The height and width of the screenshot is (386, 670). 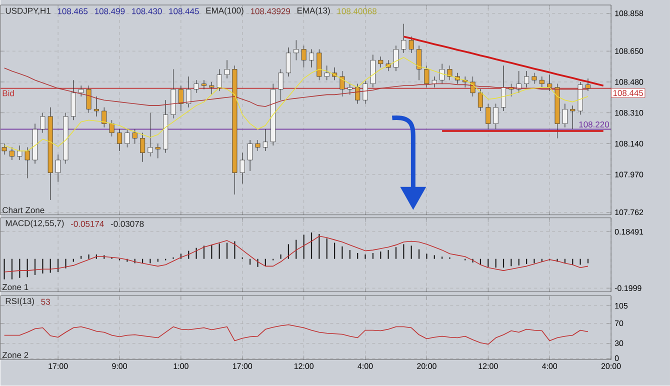 What do you see at coordinates (15, 287) in the screenshot?
I see `annotation: Zone 1` at bounding box center [15, 287].